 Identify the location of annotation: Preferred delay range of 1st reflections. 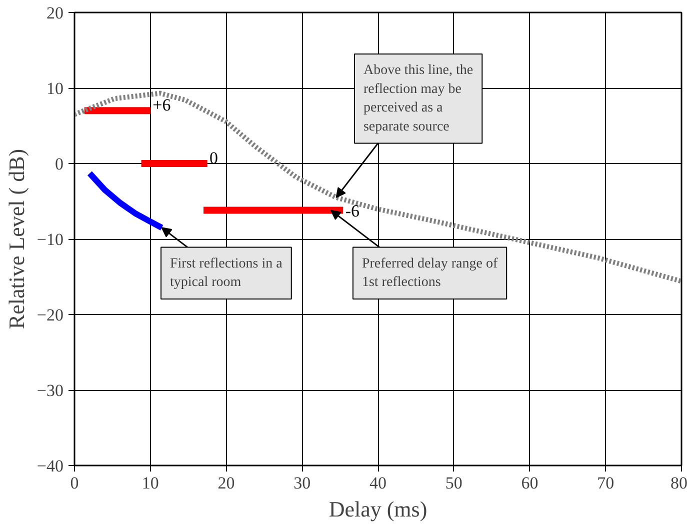
(430, 273).